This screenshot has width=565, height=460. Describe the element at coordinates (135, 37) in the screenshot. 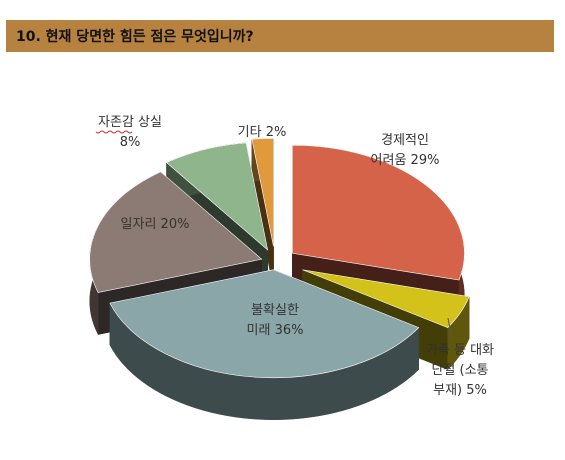

I see `page-title: 10. 현재 당면한 힘든 점은 무엇입니까?` at that location.